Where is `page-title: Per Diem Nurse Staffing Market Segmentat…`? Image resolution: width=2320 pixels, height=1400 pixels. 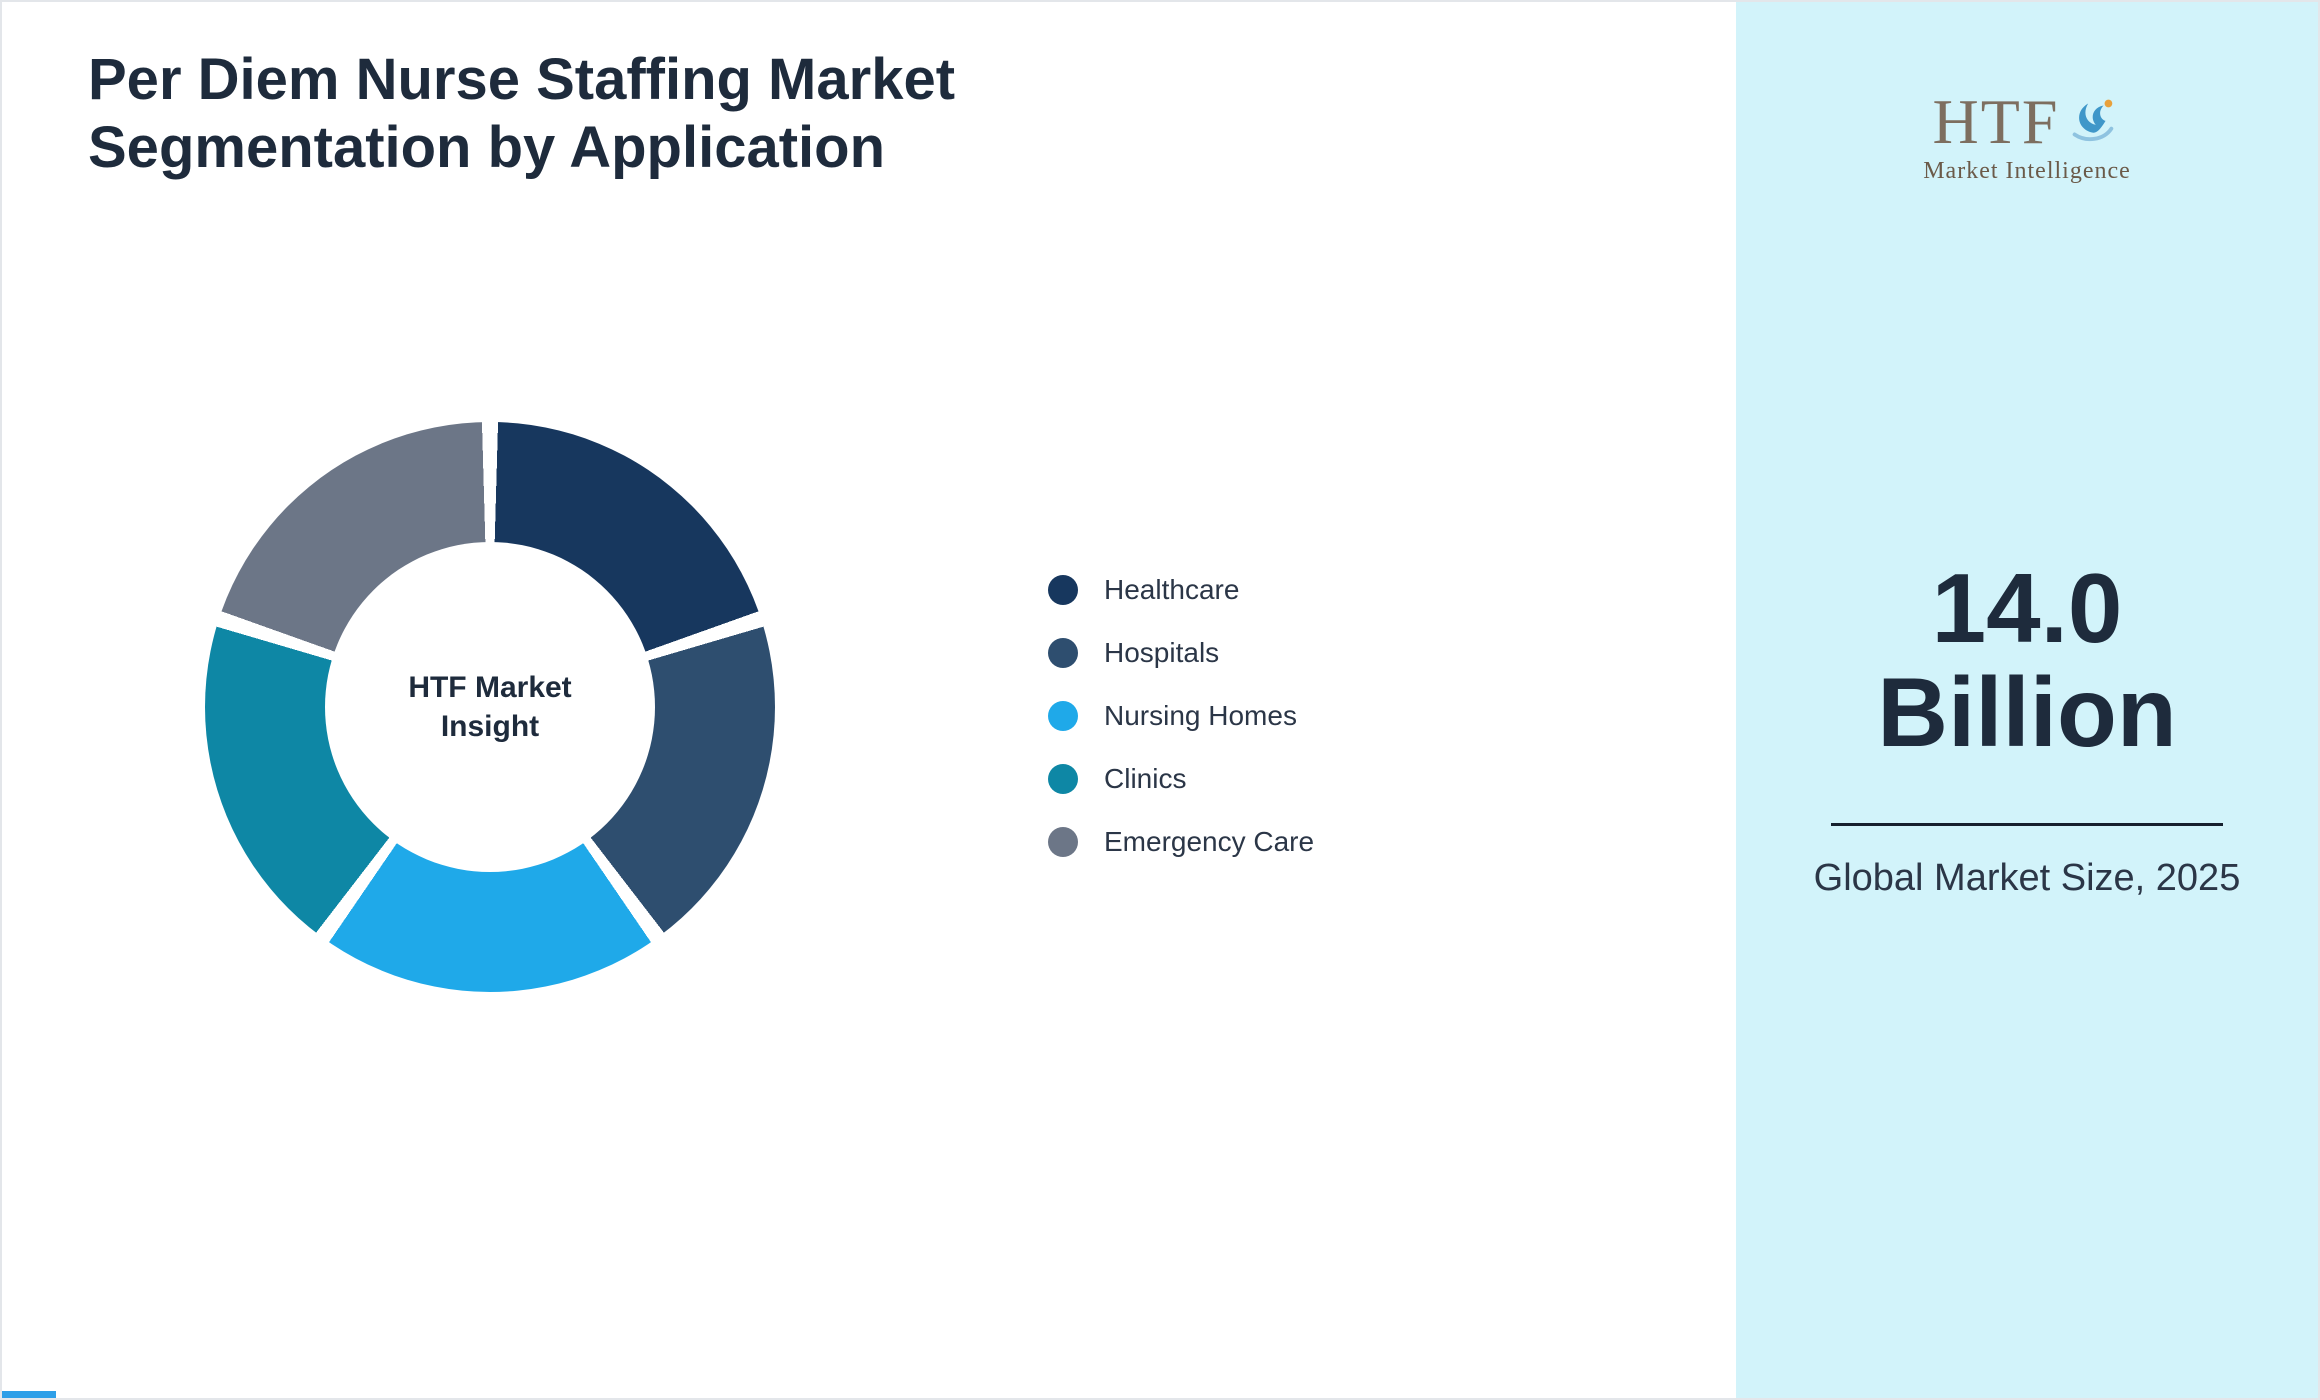
page-title: Per Diem Nurse Staffing Market Segmentat… is located at coordinates (522, 114).